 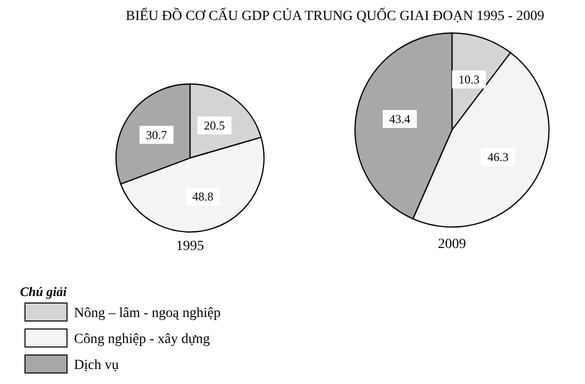 I want to click on legend-label: Nông – lâm - ngoą nghiệp, so click(x=147, y=313).